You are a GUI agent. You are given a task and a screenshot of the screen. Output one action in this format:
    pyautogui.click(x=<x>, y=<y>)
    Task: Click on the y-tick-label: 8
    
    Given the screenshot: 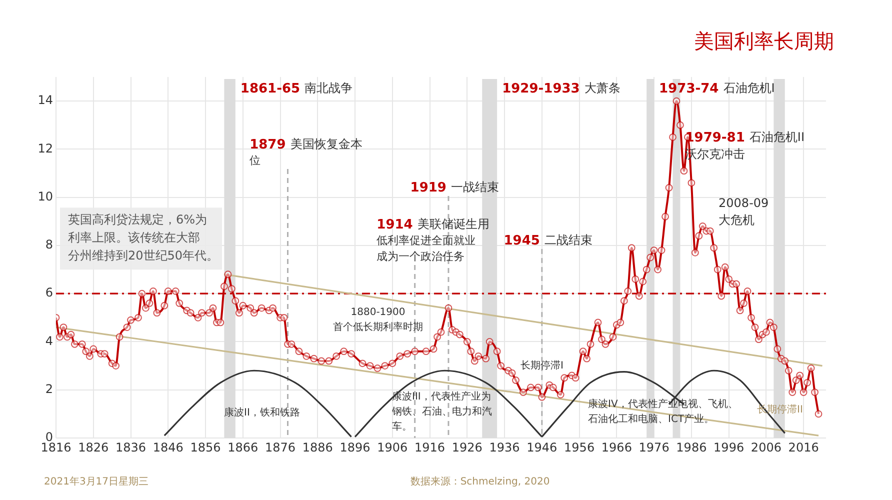 What is the action you would take?
    pyautogui.click(x=49, y=245)
    